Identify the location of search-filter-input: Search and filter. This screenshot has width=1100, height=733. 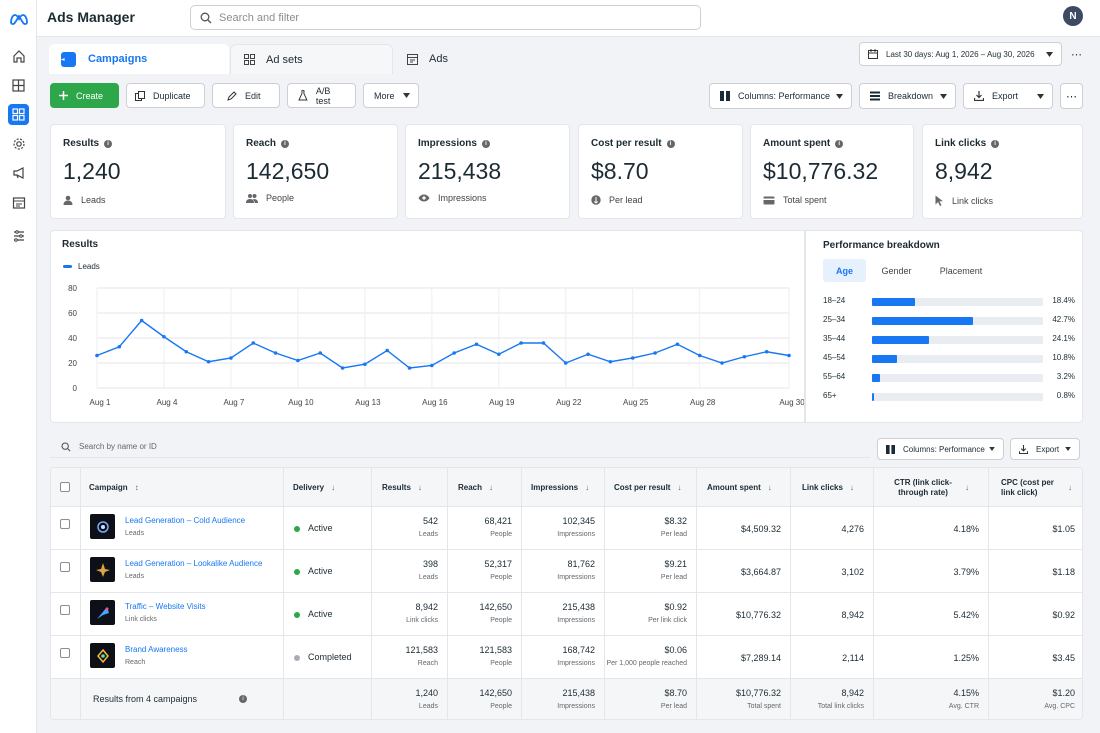
(445, 17).